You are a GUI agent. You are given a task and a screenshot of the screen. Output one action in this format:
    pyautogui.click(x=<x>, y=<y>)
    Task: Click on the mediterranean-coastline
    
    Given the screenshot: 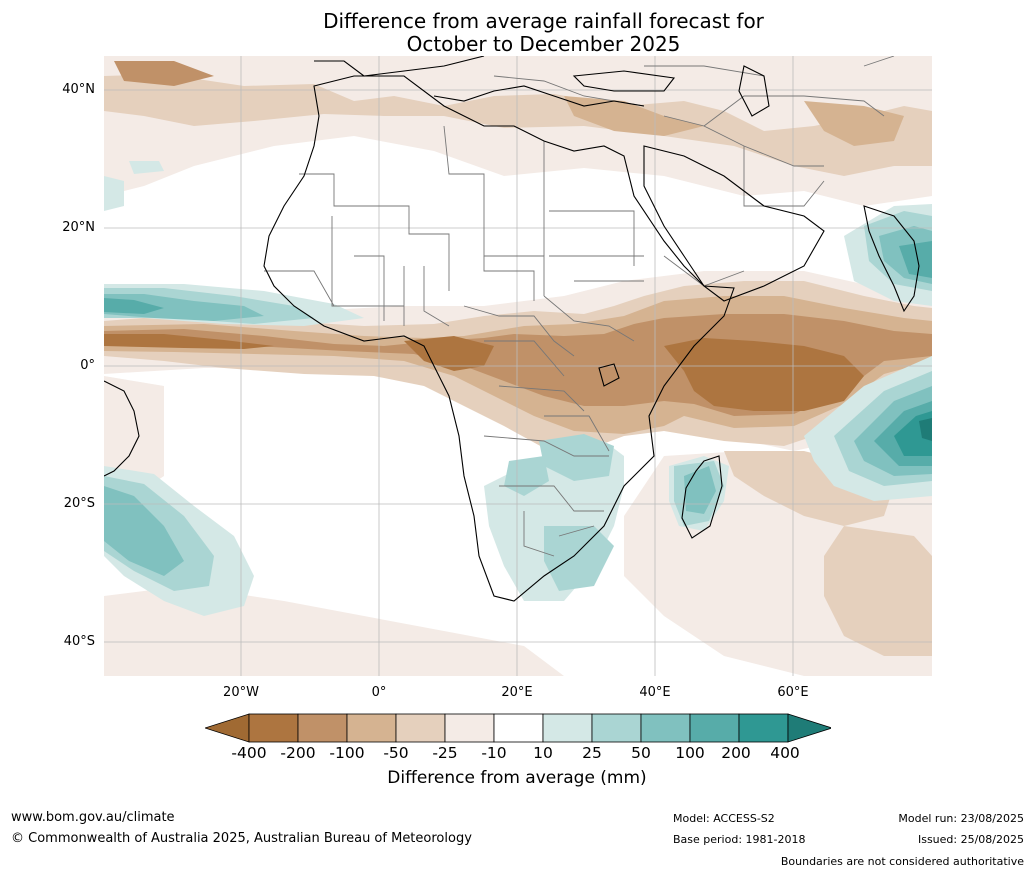 What is the action you would take?
    pyautogui.click(x=539, y=96)
    